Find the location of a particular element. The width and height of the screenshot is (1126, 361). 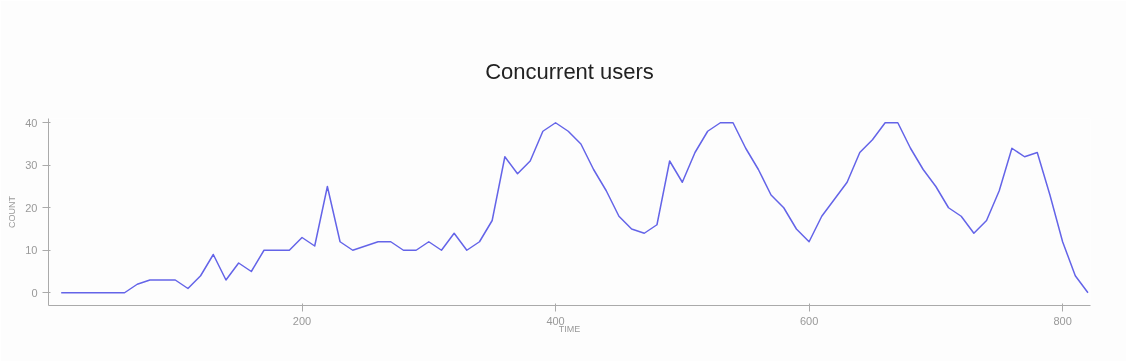

x-tick-label: 600 is located at coordinates (809, 320).